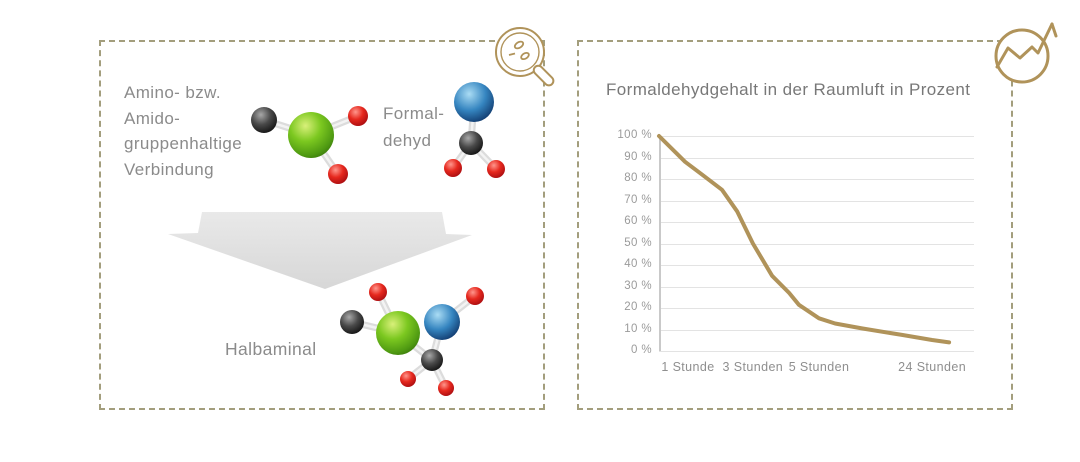  What do you see at coordinates (638, 199) in the screenshot?
I see `y-axis-tick-label: 70 %` at bounding box center [638, 199].